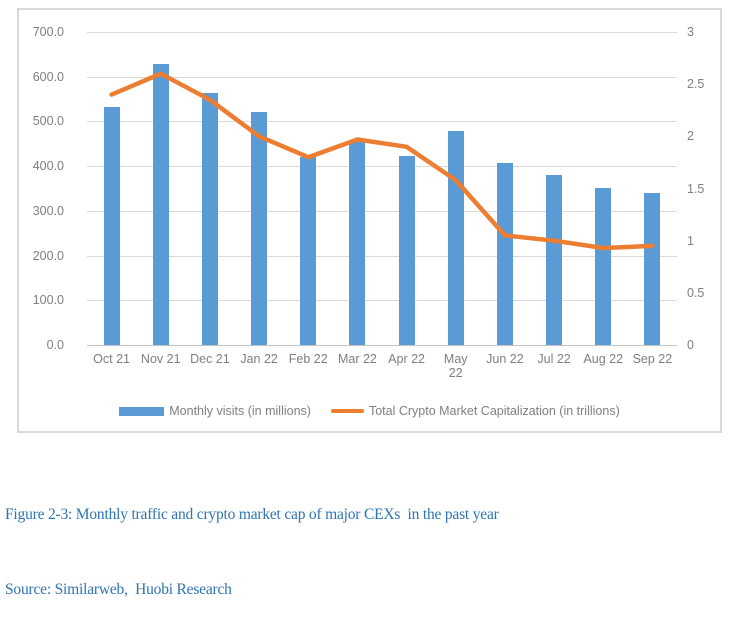 This screenshot has height=627, width=747. Describe the element at coordinates (48, 32) in the screenshot. I see `left-axis-tick: 700.0` at that location.